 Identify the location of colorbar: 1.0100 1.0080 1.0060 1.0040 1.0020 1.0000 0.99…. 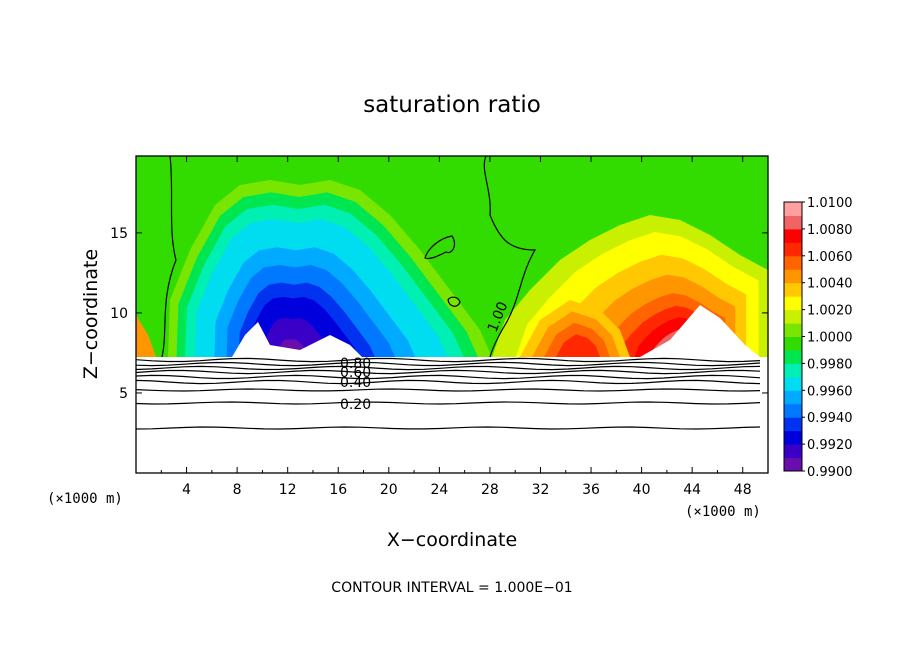
(818, 338).